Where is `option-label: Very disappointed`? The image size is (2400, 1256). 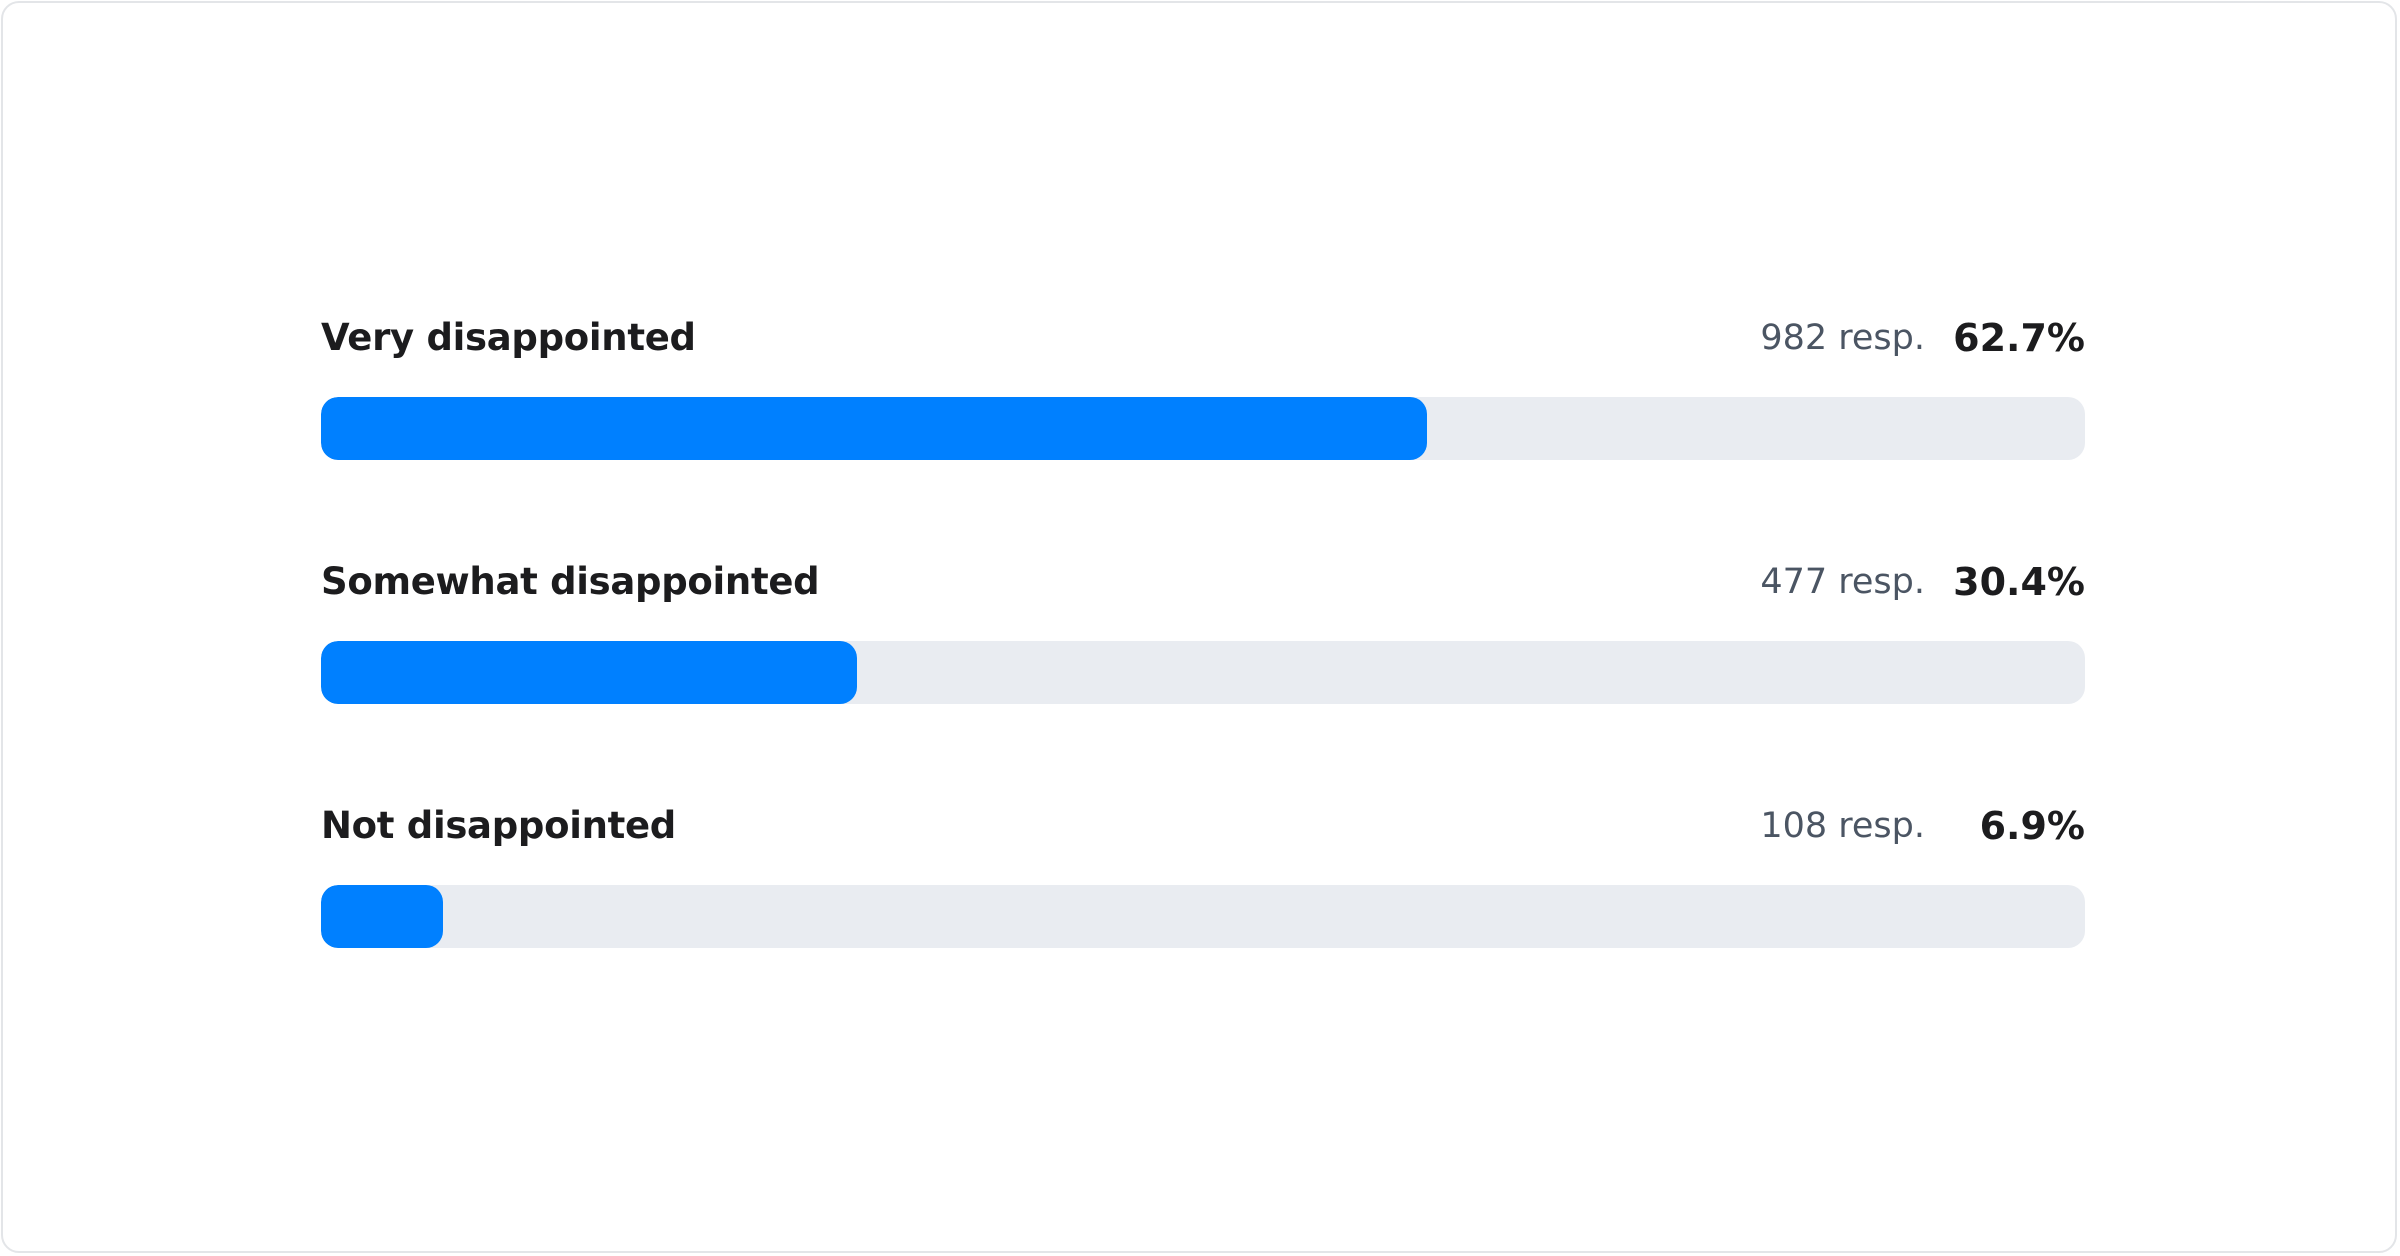 option-label: Very disappointed is located at coordinates (508, 337).